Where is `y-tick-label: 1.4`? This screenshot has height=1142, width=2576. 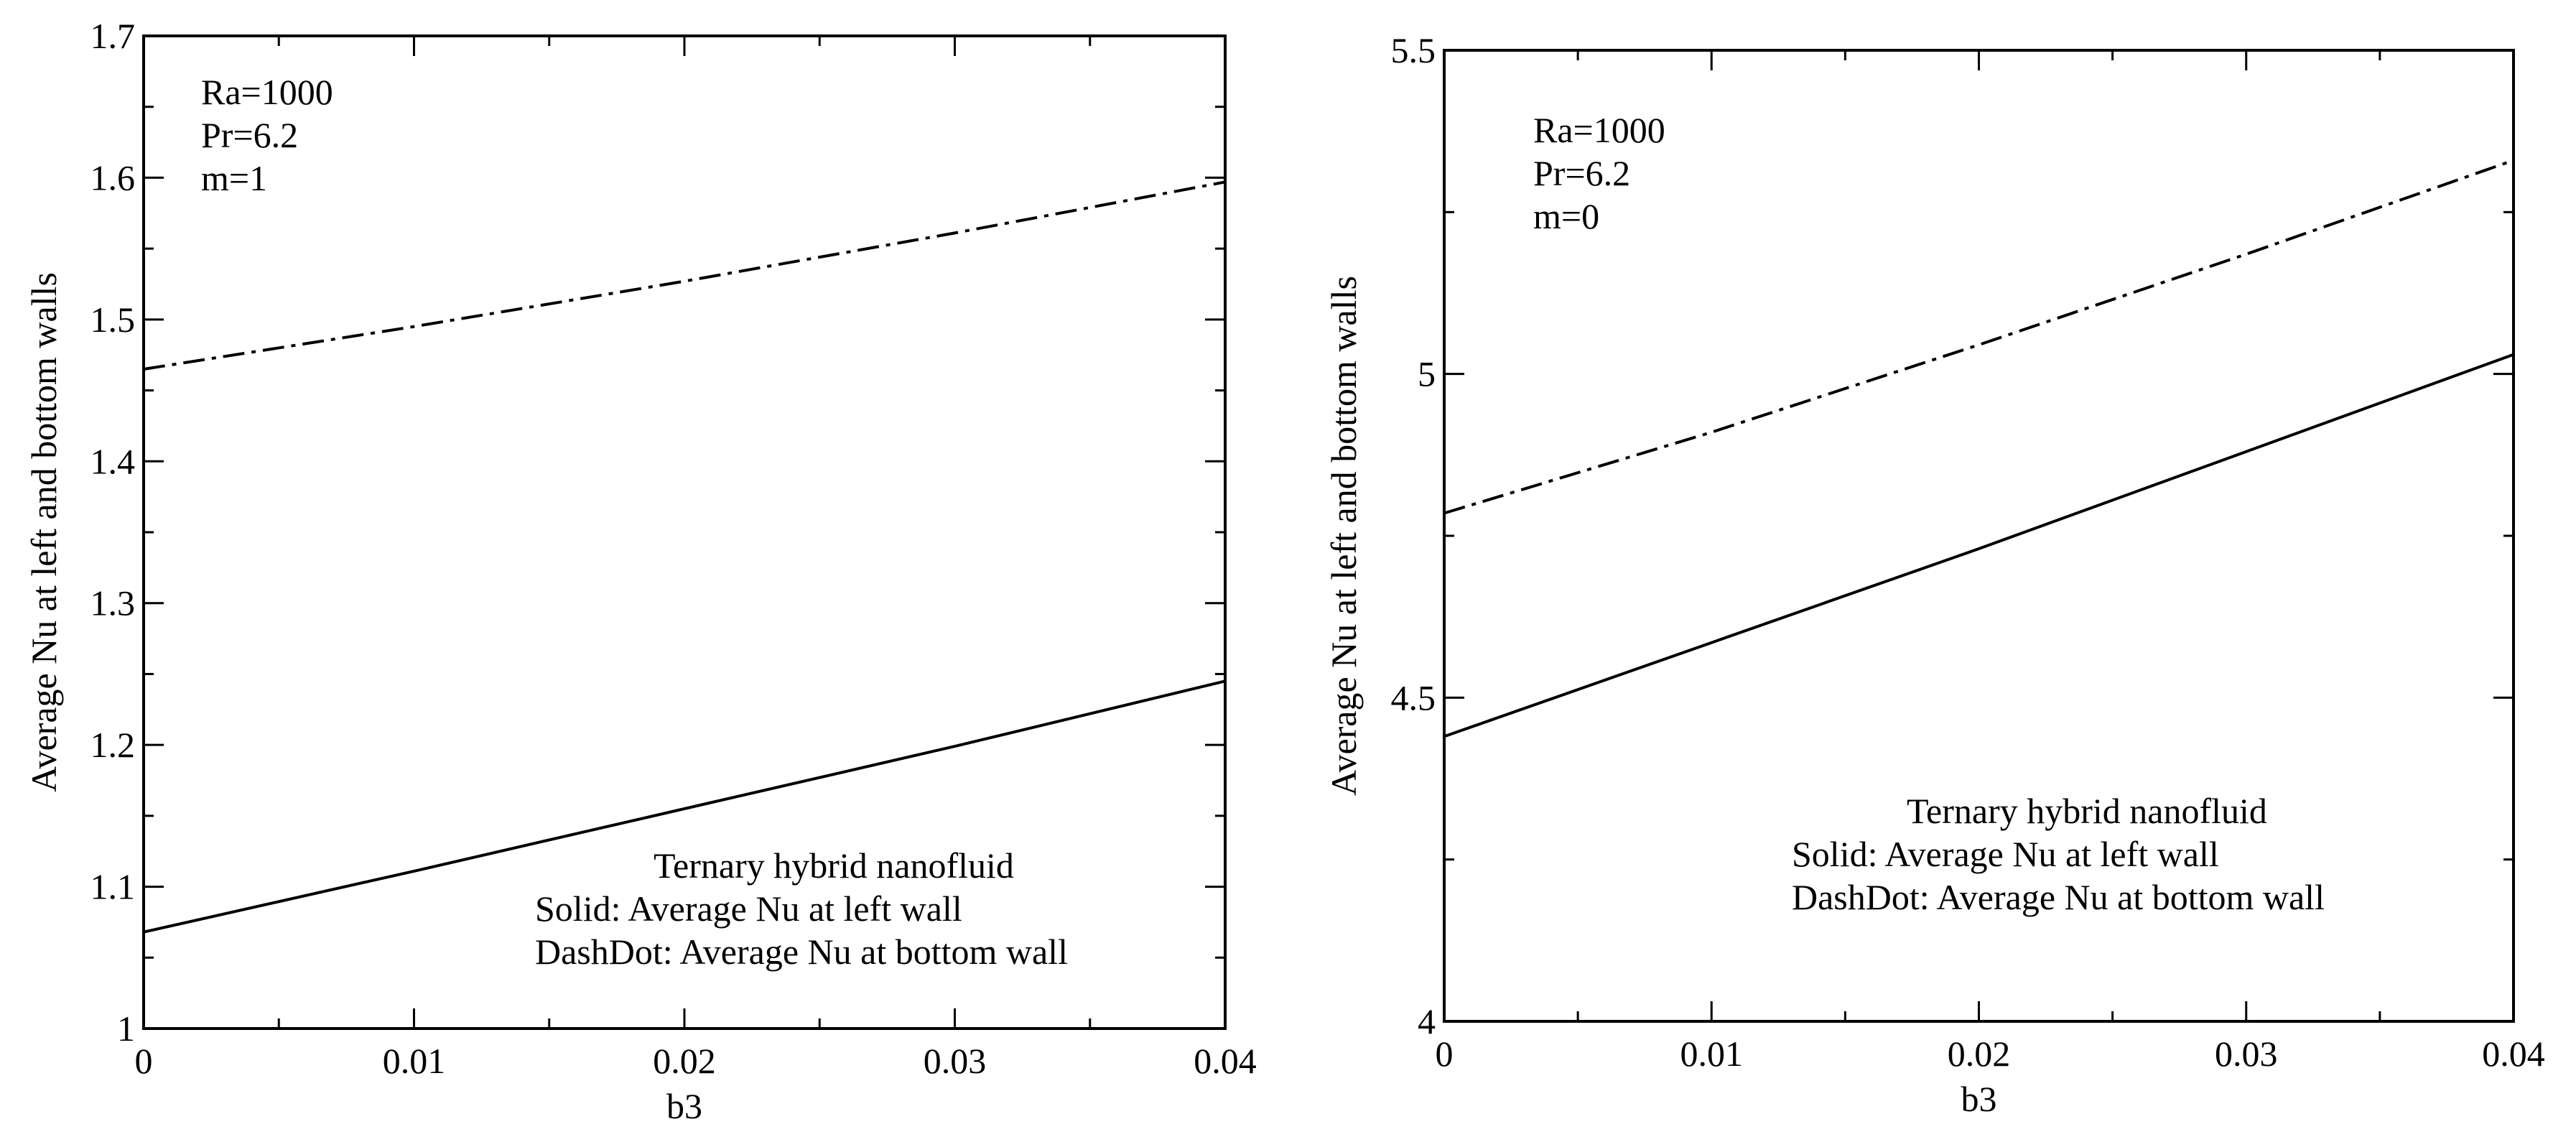 y-tick-label: 1.4 is located at coordinates (113, 461).